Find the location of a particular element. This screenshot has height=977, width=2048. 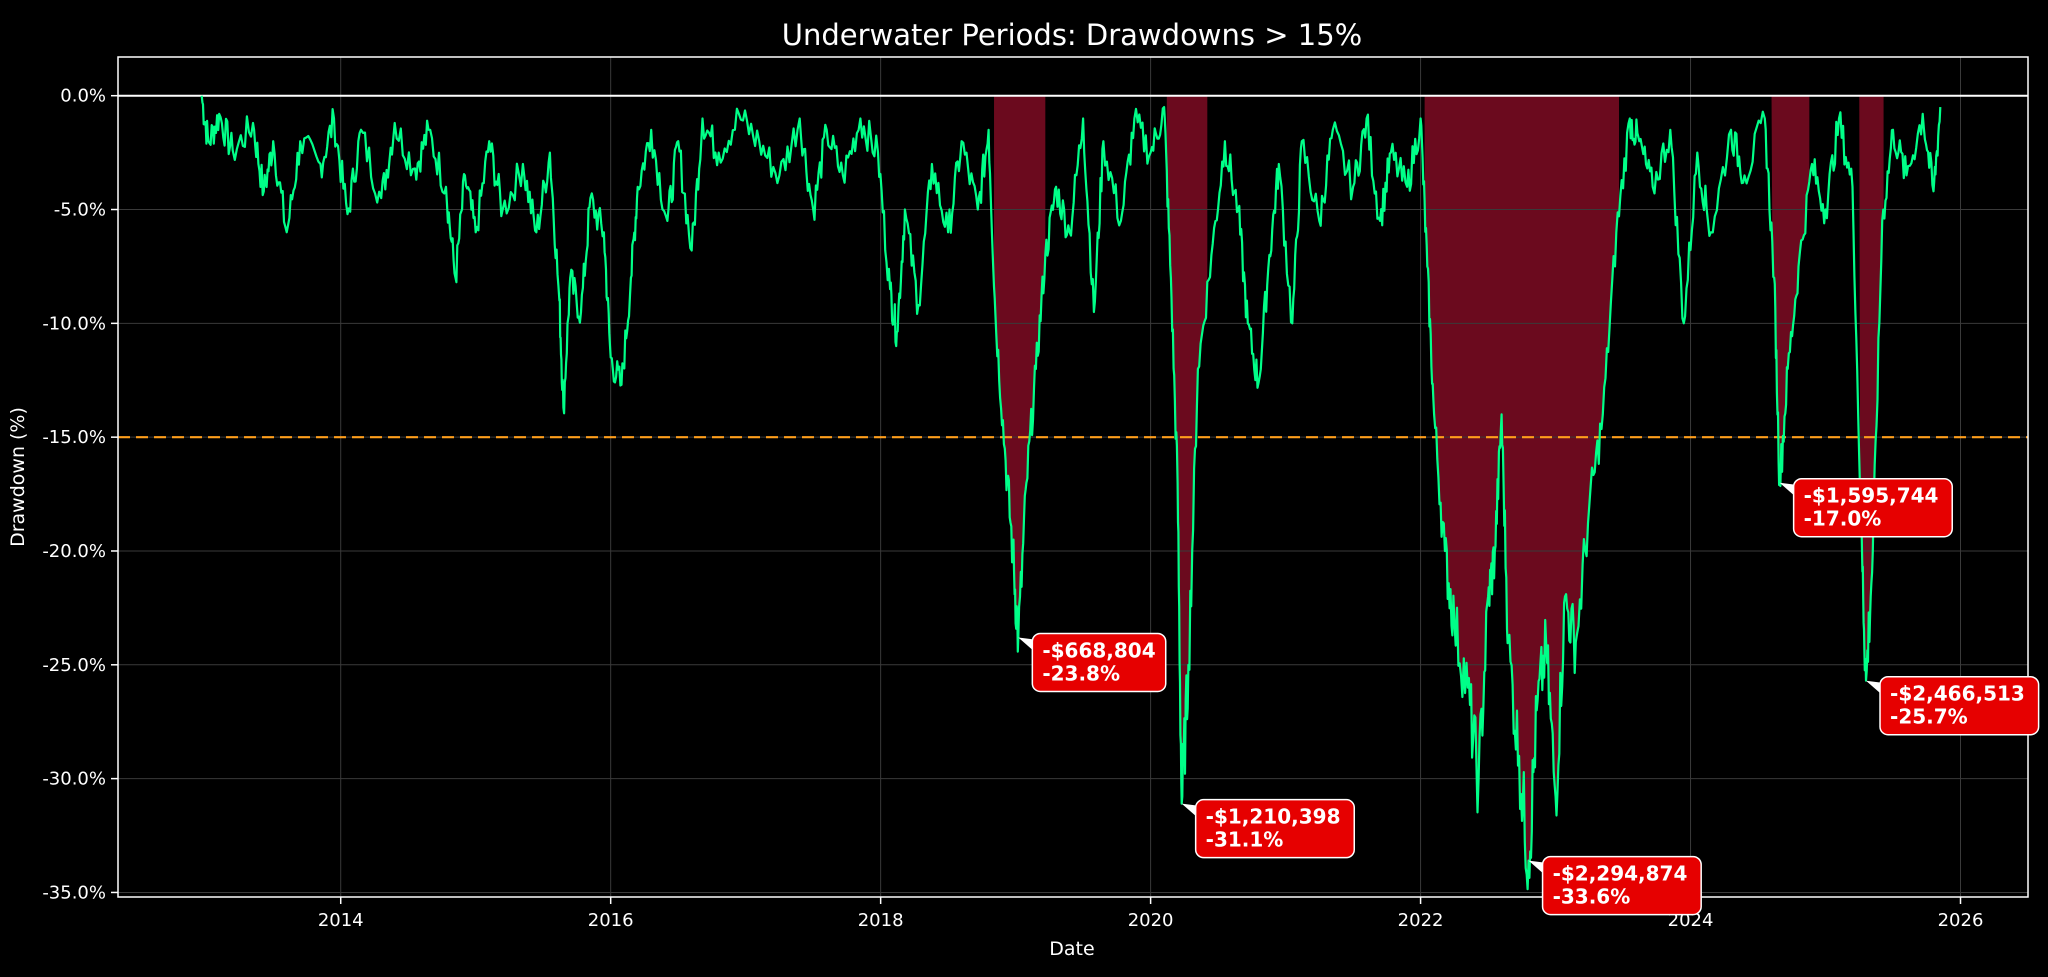

y-tick-label: -10.0% is located at coordinates (74, 323).